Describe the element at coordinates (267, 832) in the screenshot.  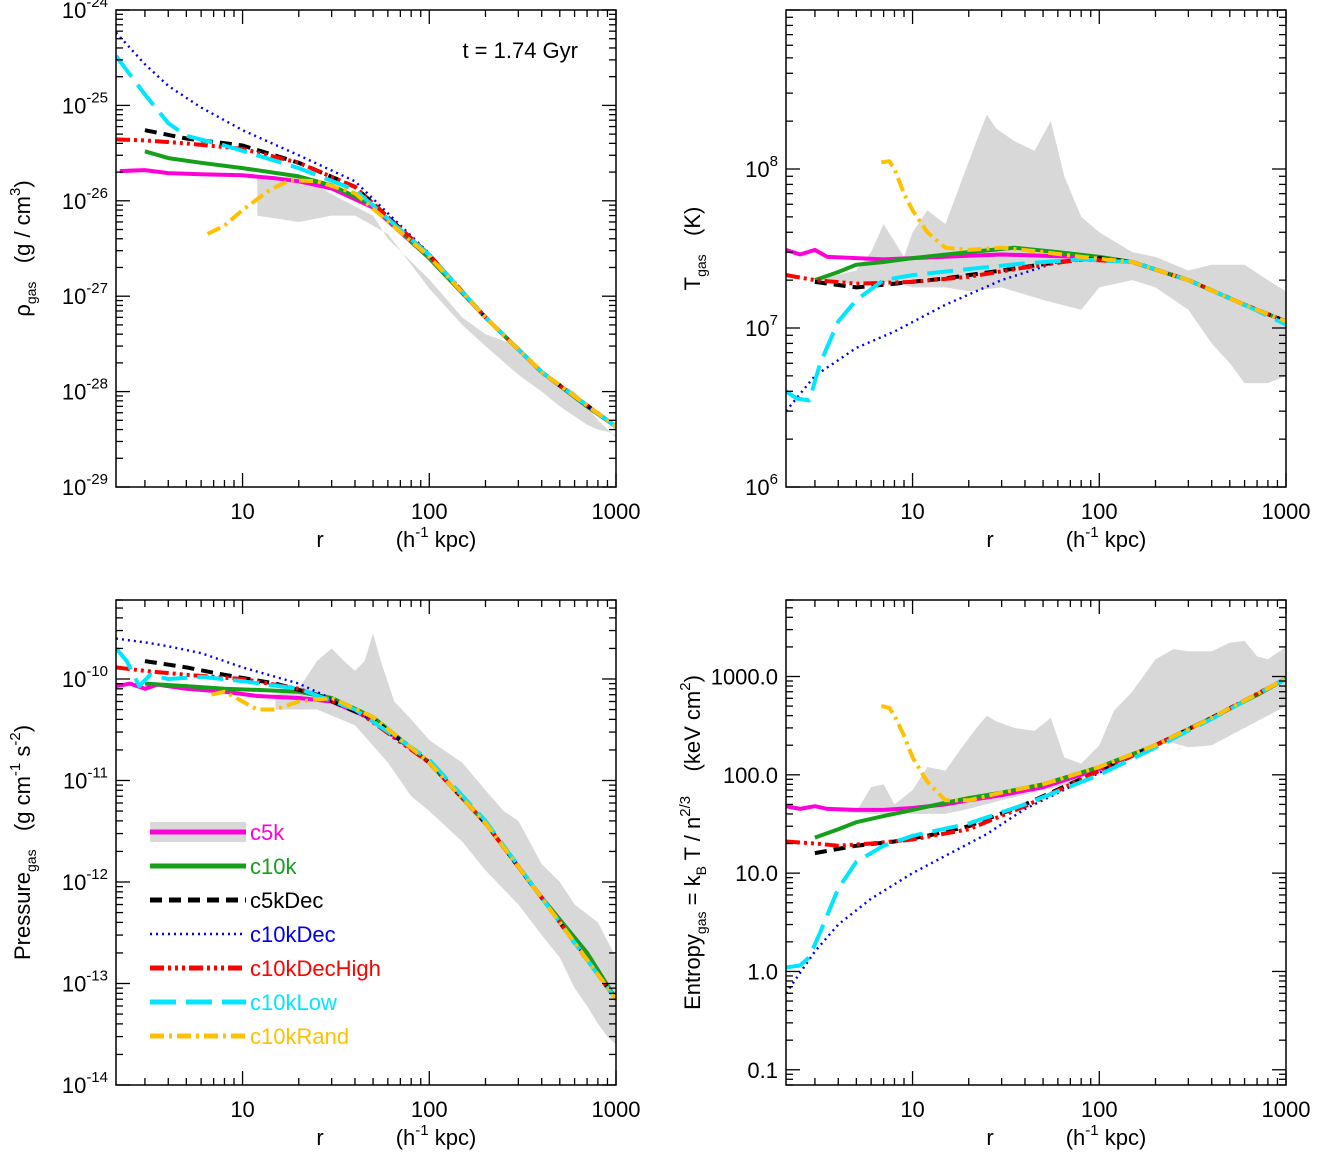
I see `legend-label-c5k: c5k` at that location.